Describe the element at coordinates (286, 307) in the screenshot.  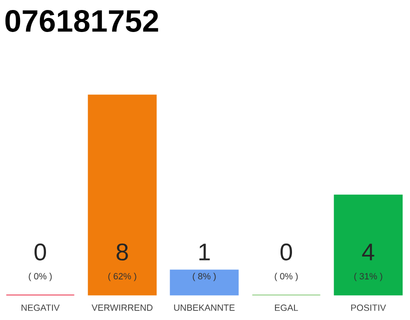
I see `x-tick-label: EGAL` at that location.